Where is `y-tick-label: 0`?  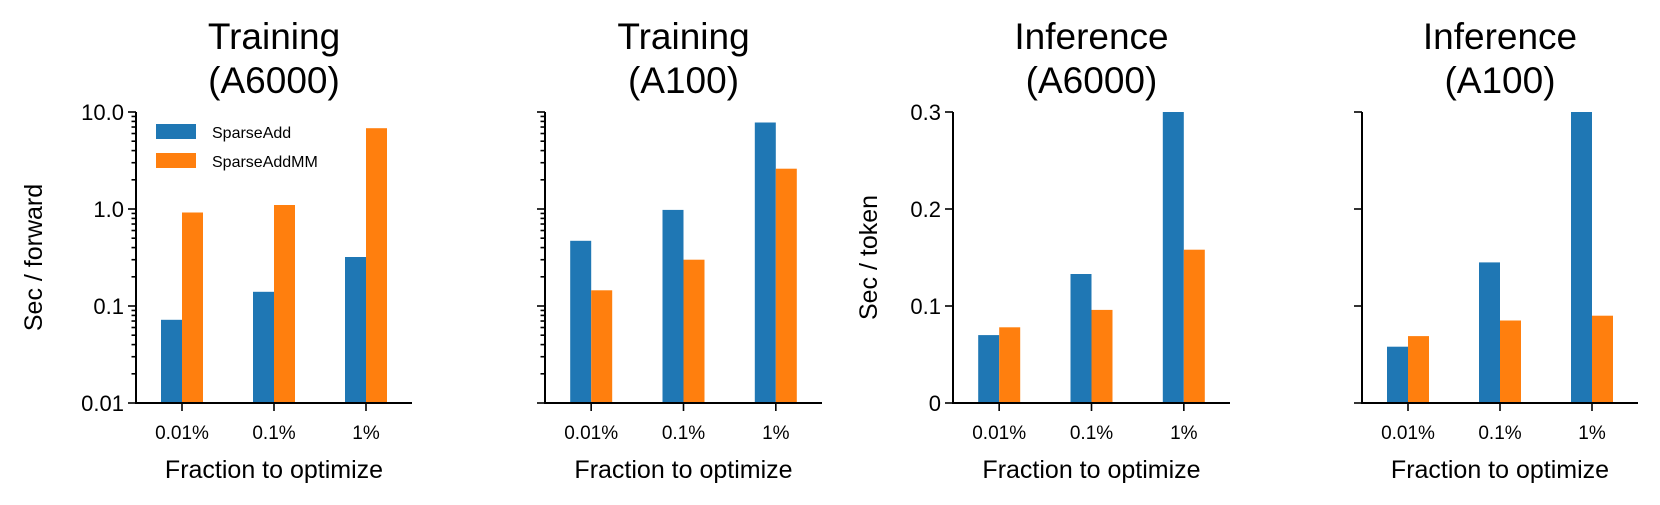
y-tick-label: 0 is located at coordinates (935, 403).